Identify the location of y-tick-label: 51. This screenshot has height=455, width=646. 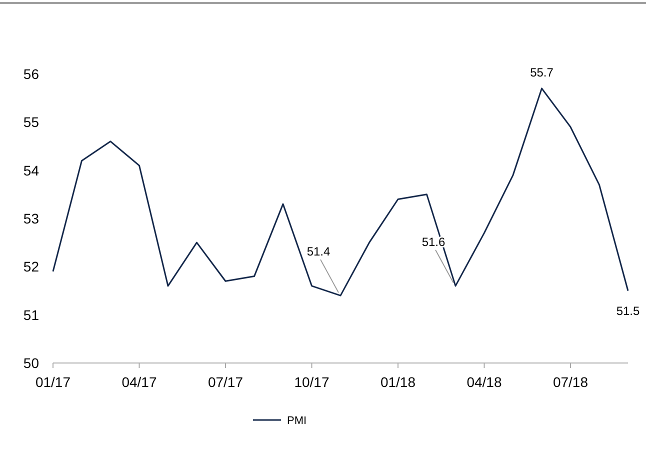
(31, 314).